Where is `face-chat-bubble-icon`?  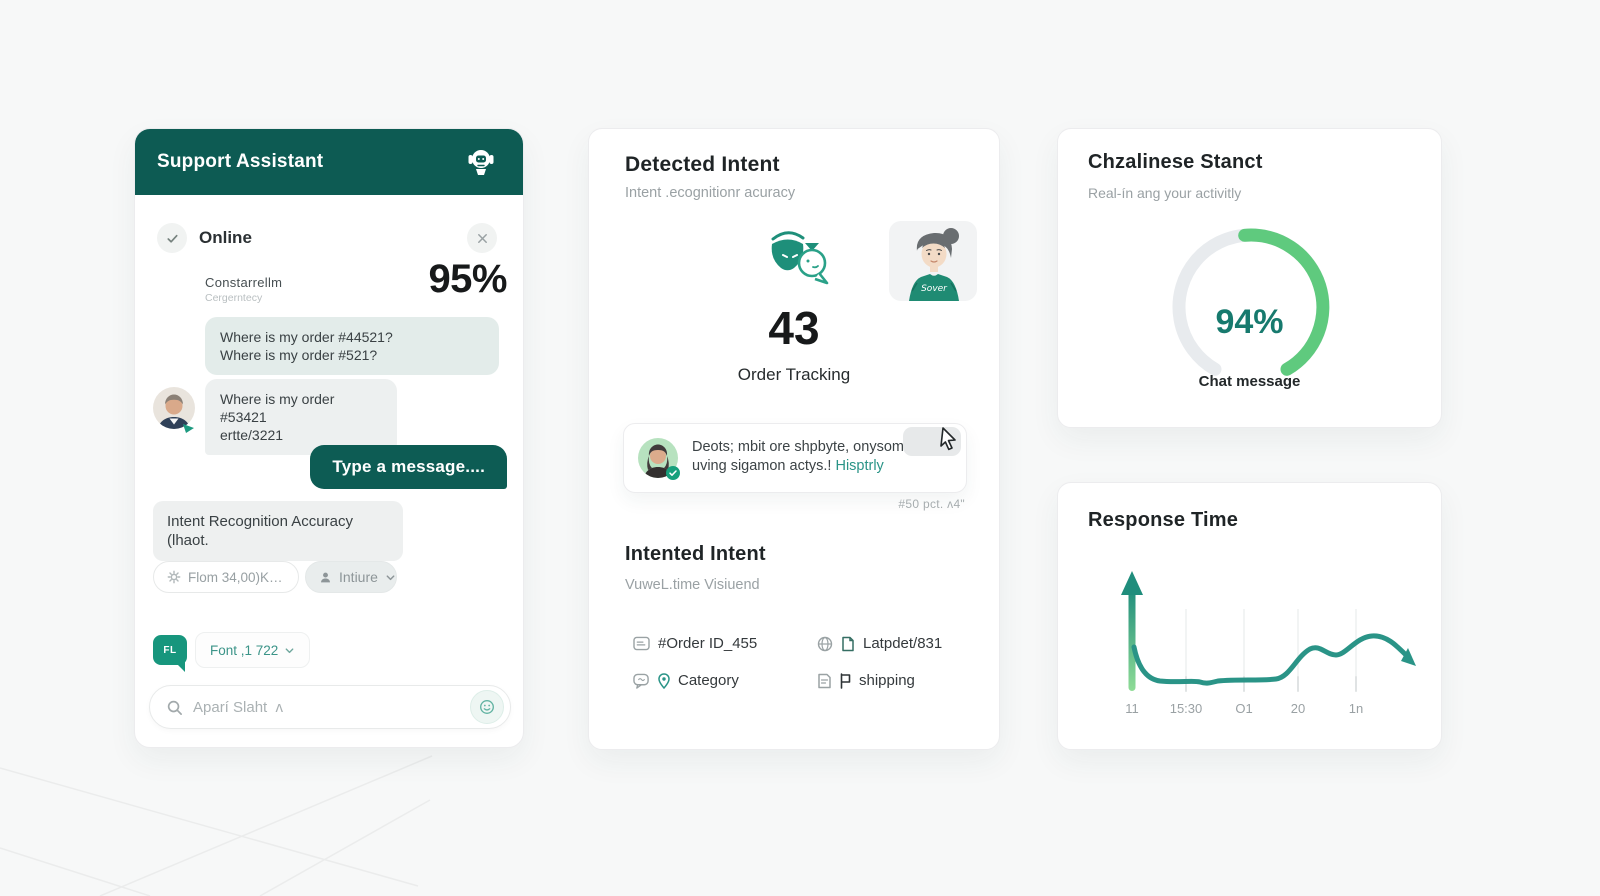 face-chat-bubble-icon is located at coordinates (792, 254).